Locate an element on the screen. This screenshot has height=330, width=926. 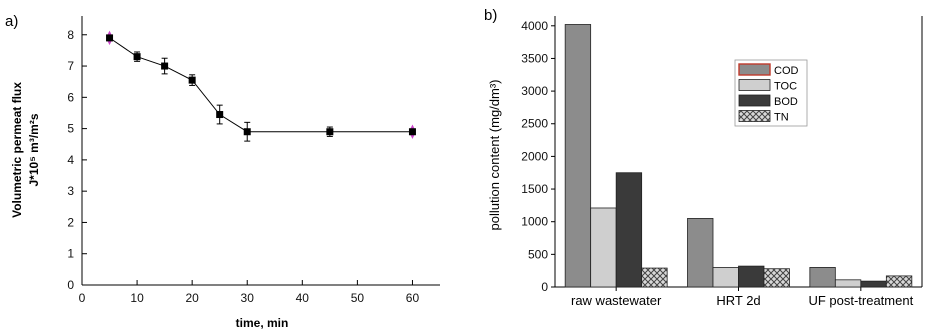
panel-a-y-axis-label-line1: Volumetric permeat flux is located at coordinates (17, 150).